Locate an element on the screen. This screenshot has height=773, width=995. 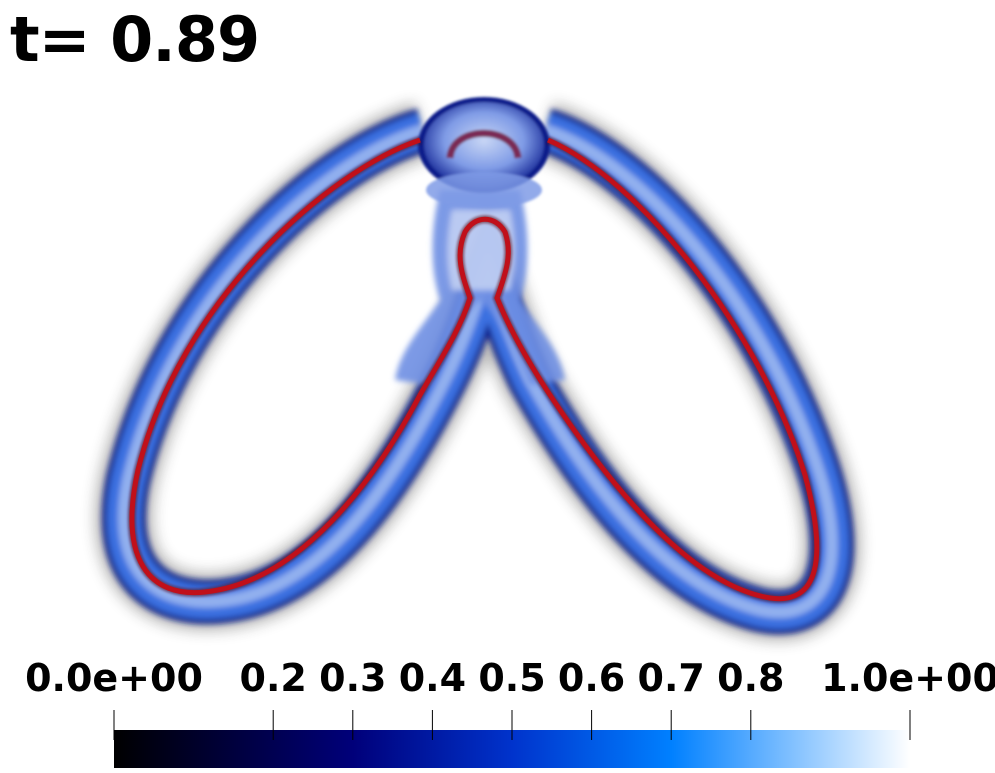
top-cap is located at coordinates (484, 152).